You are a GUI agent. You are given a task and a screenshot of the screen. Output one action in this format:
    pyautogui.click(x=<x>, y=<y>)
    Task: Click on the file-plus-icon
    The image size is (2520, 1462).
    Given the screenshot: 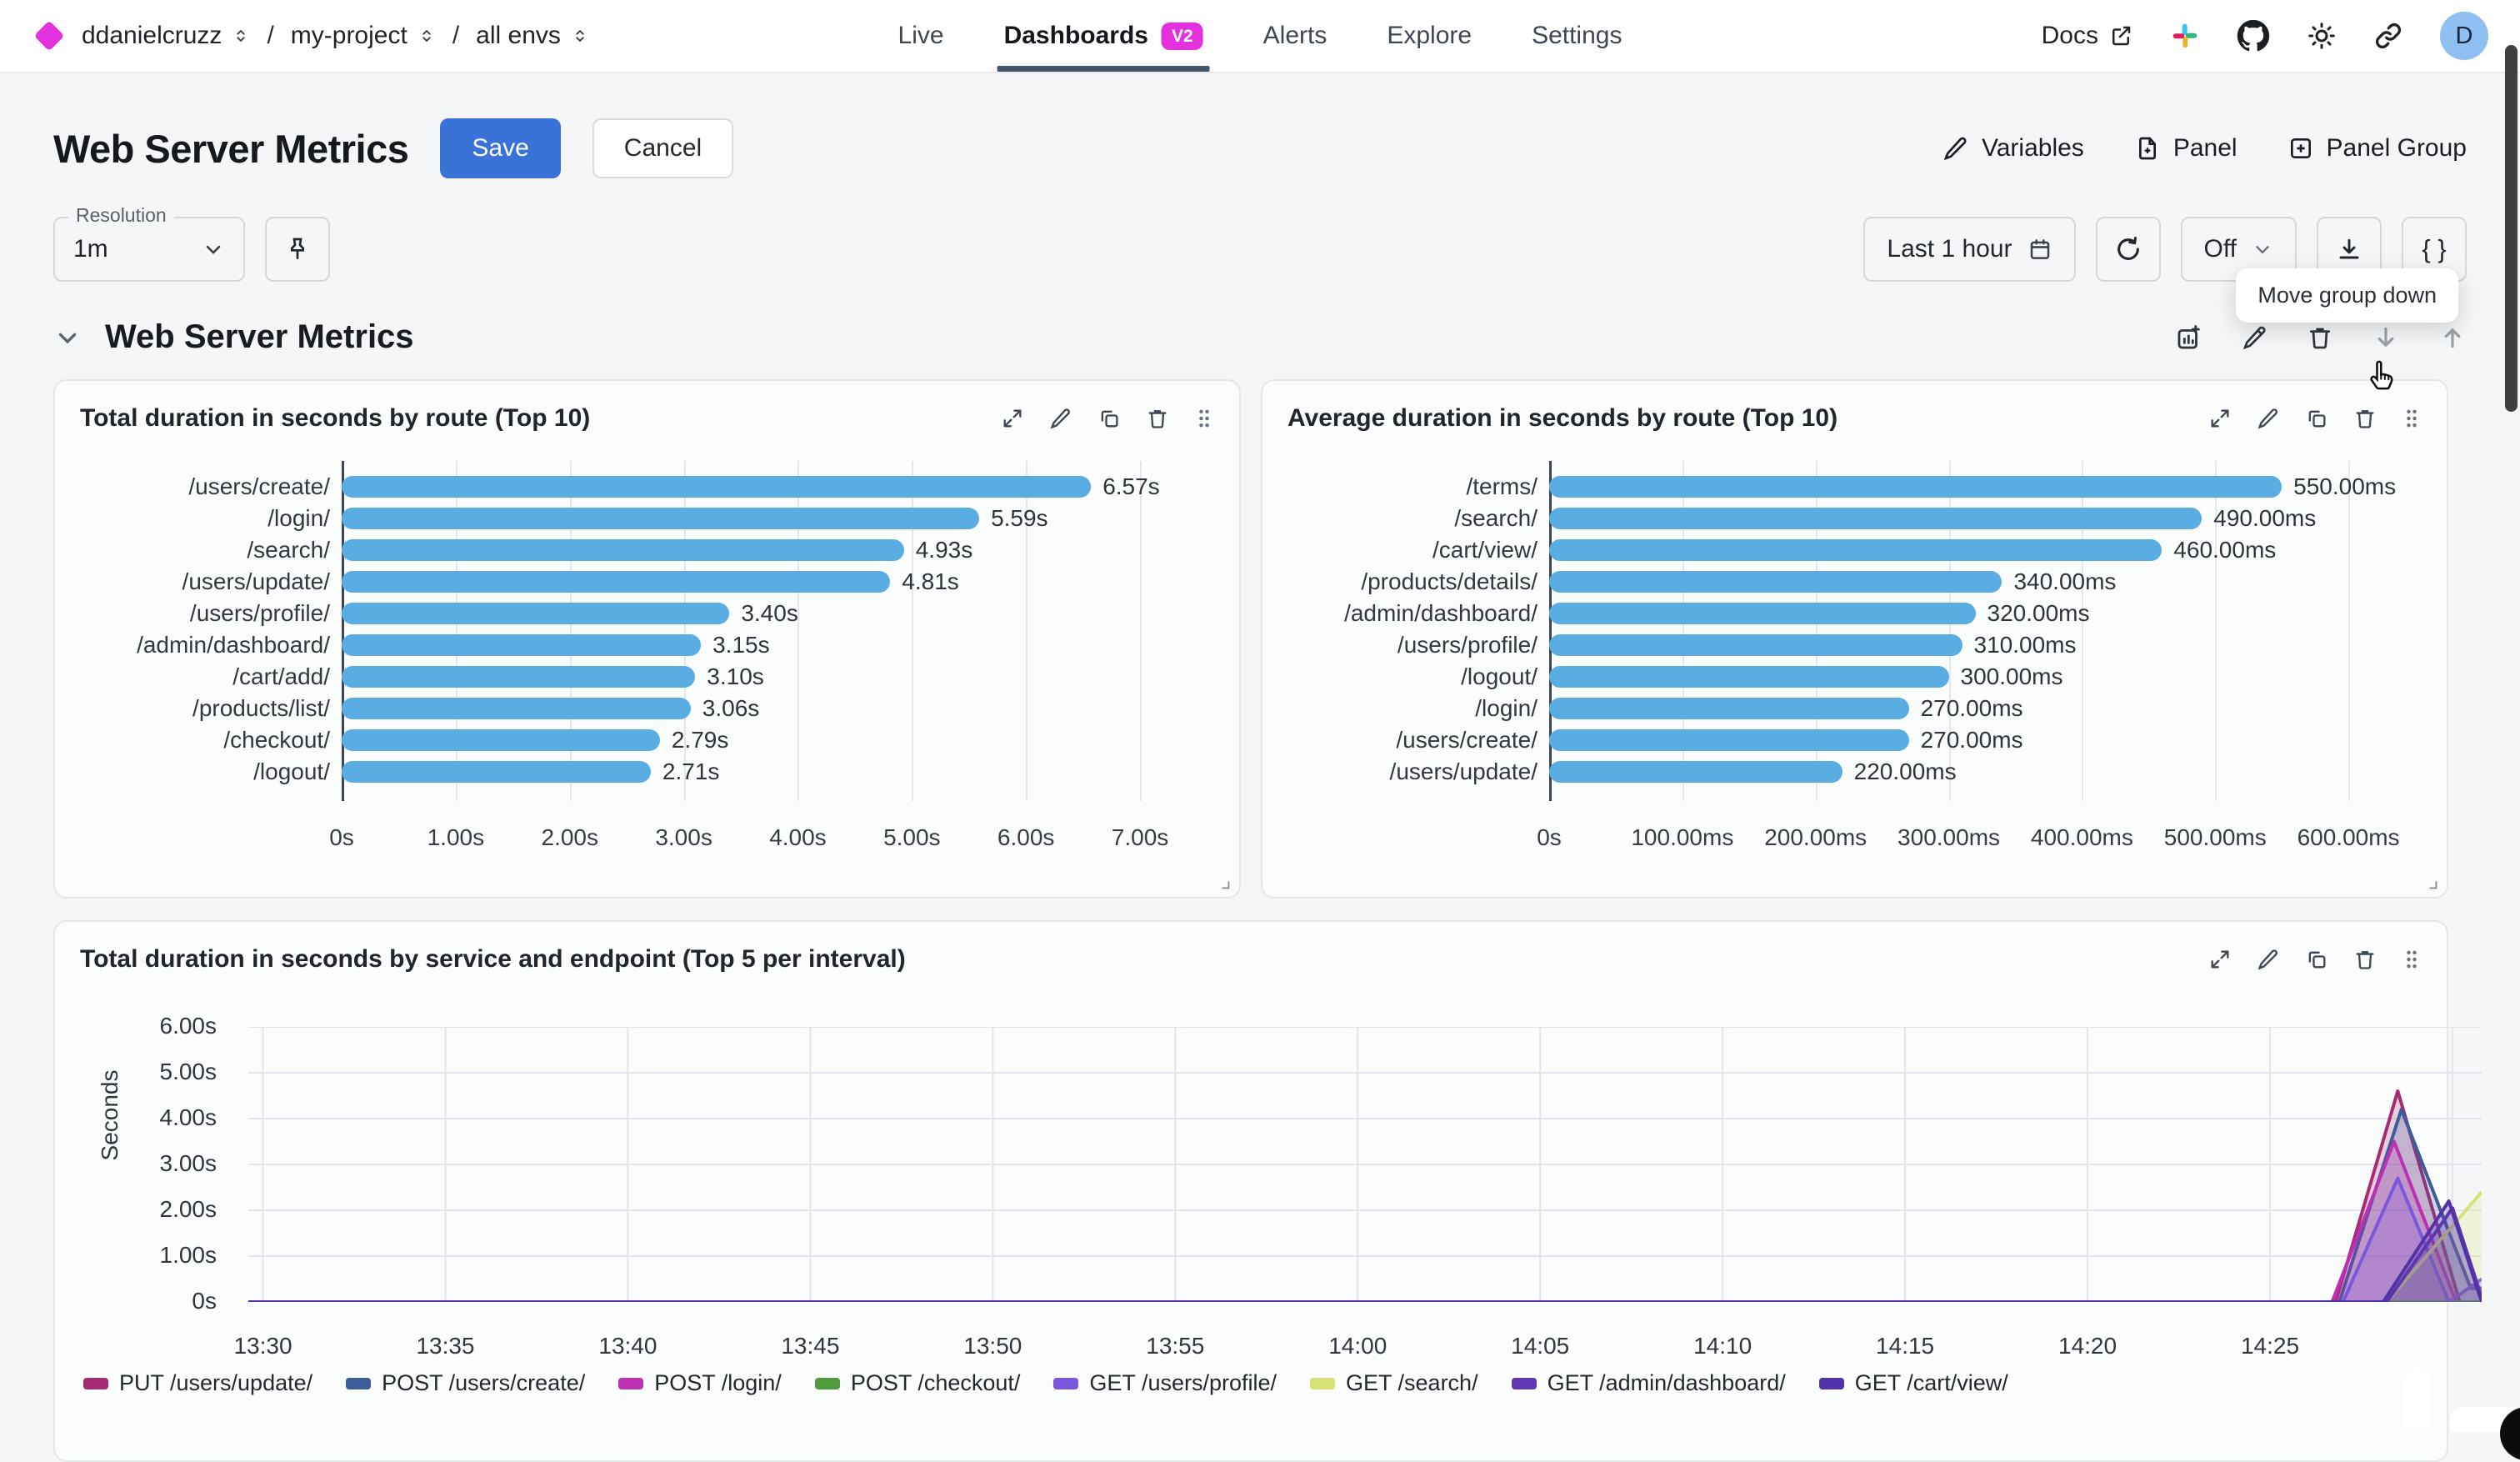 What is the action you would take?
    pyautogui.click(x=2147, y=149)
    